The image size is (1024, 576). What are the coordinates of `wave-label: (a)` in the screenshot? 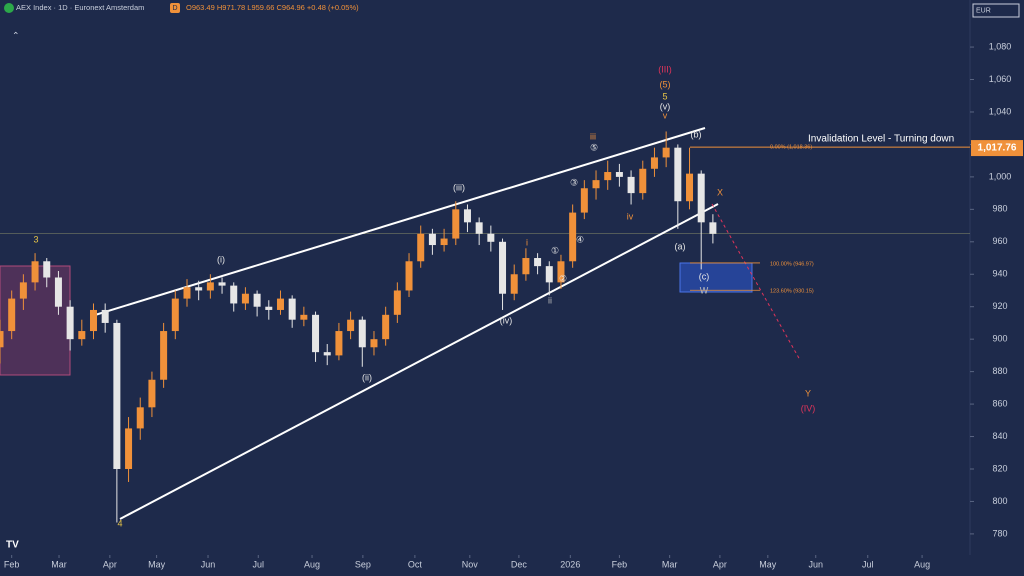 It's located at (680, 246).